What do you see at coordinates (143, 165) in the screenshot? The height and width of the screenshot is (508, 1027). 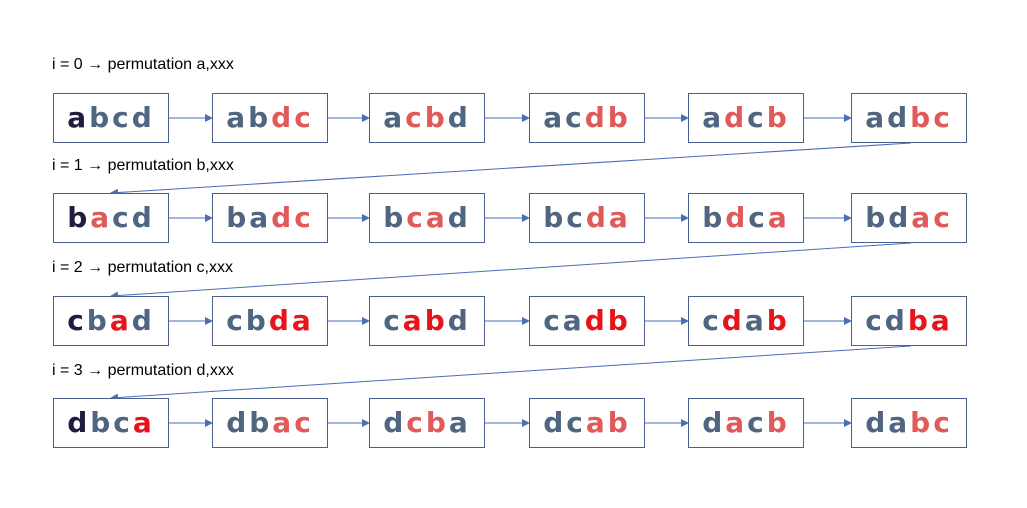 I see `row-label-1: i = 1 → permutation b,xxx` at bounding box center [143, 165].